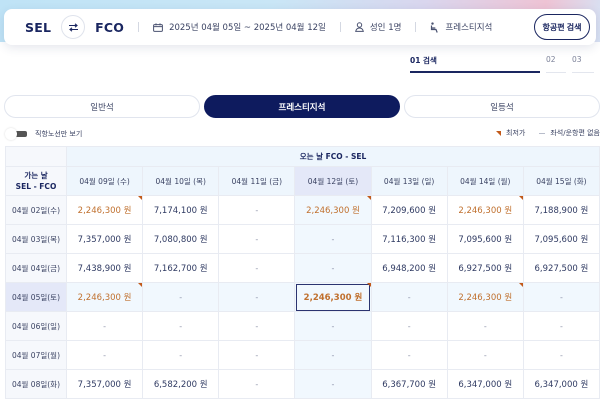 The image size is (600, 400). I want to click on fare-cell: 7,162,700 원, so click(181, 268).